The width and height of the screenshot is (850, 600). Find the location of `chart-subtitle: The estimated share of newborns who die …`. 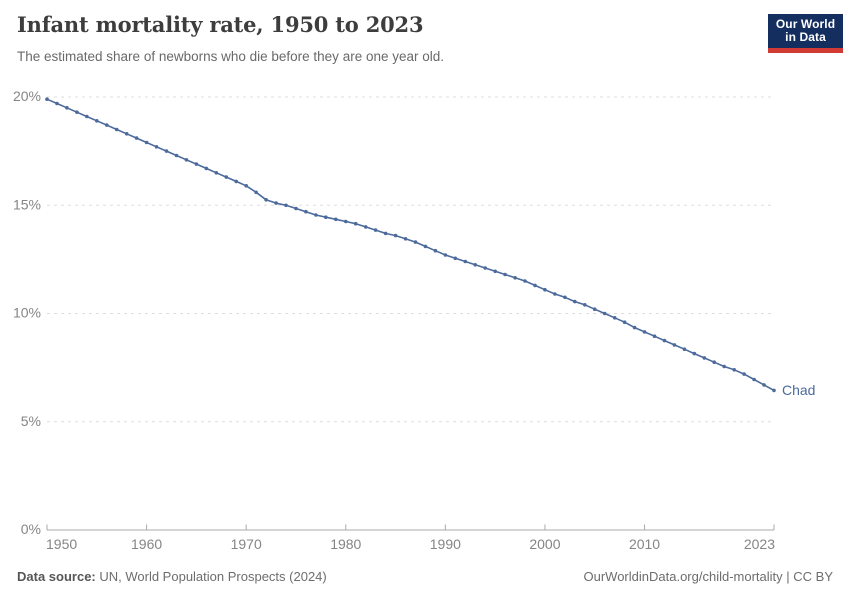

chart-subtitle: The estimated share of newborns who die … is located at coordinates (231, 56).